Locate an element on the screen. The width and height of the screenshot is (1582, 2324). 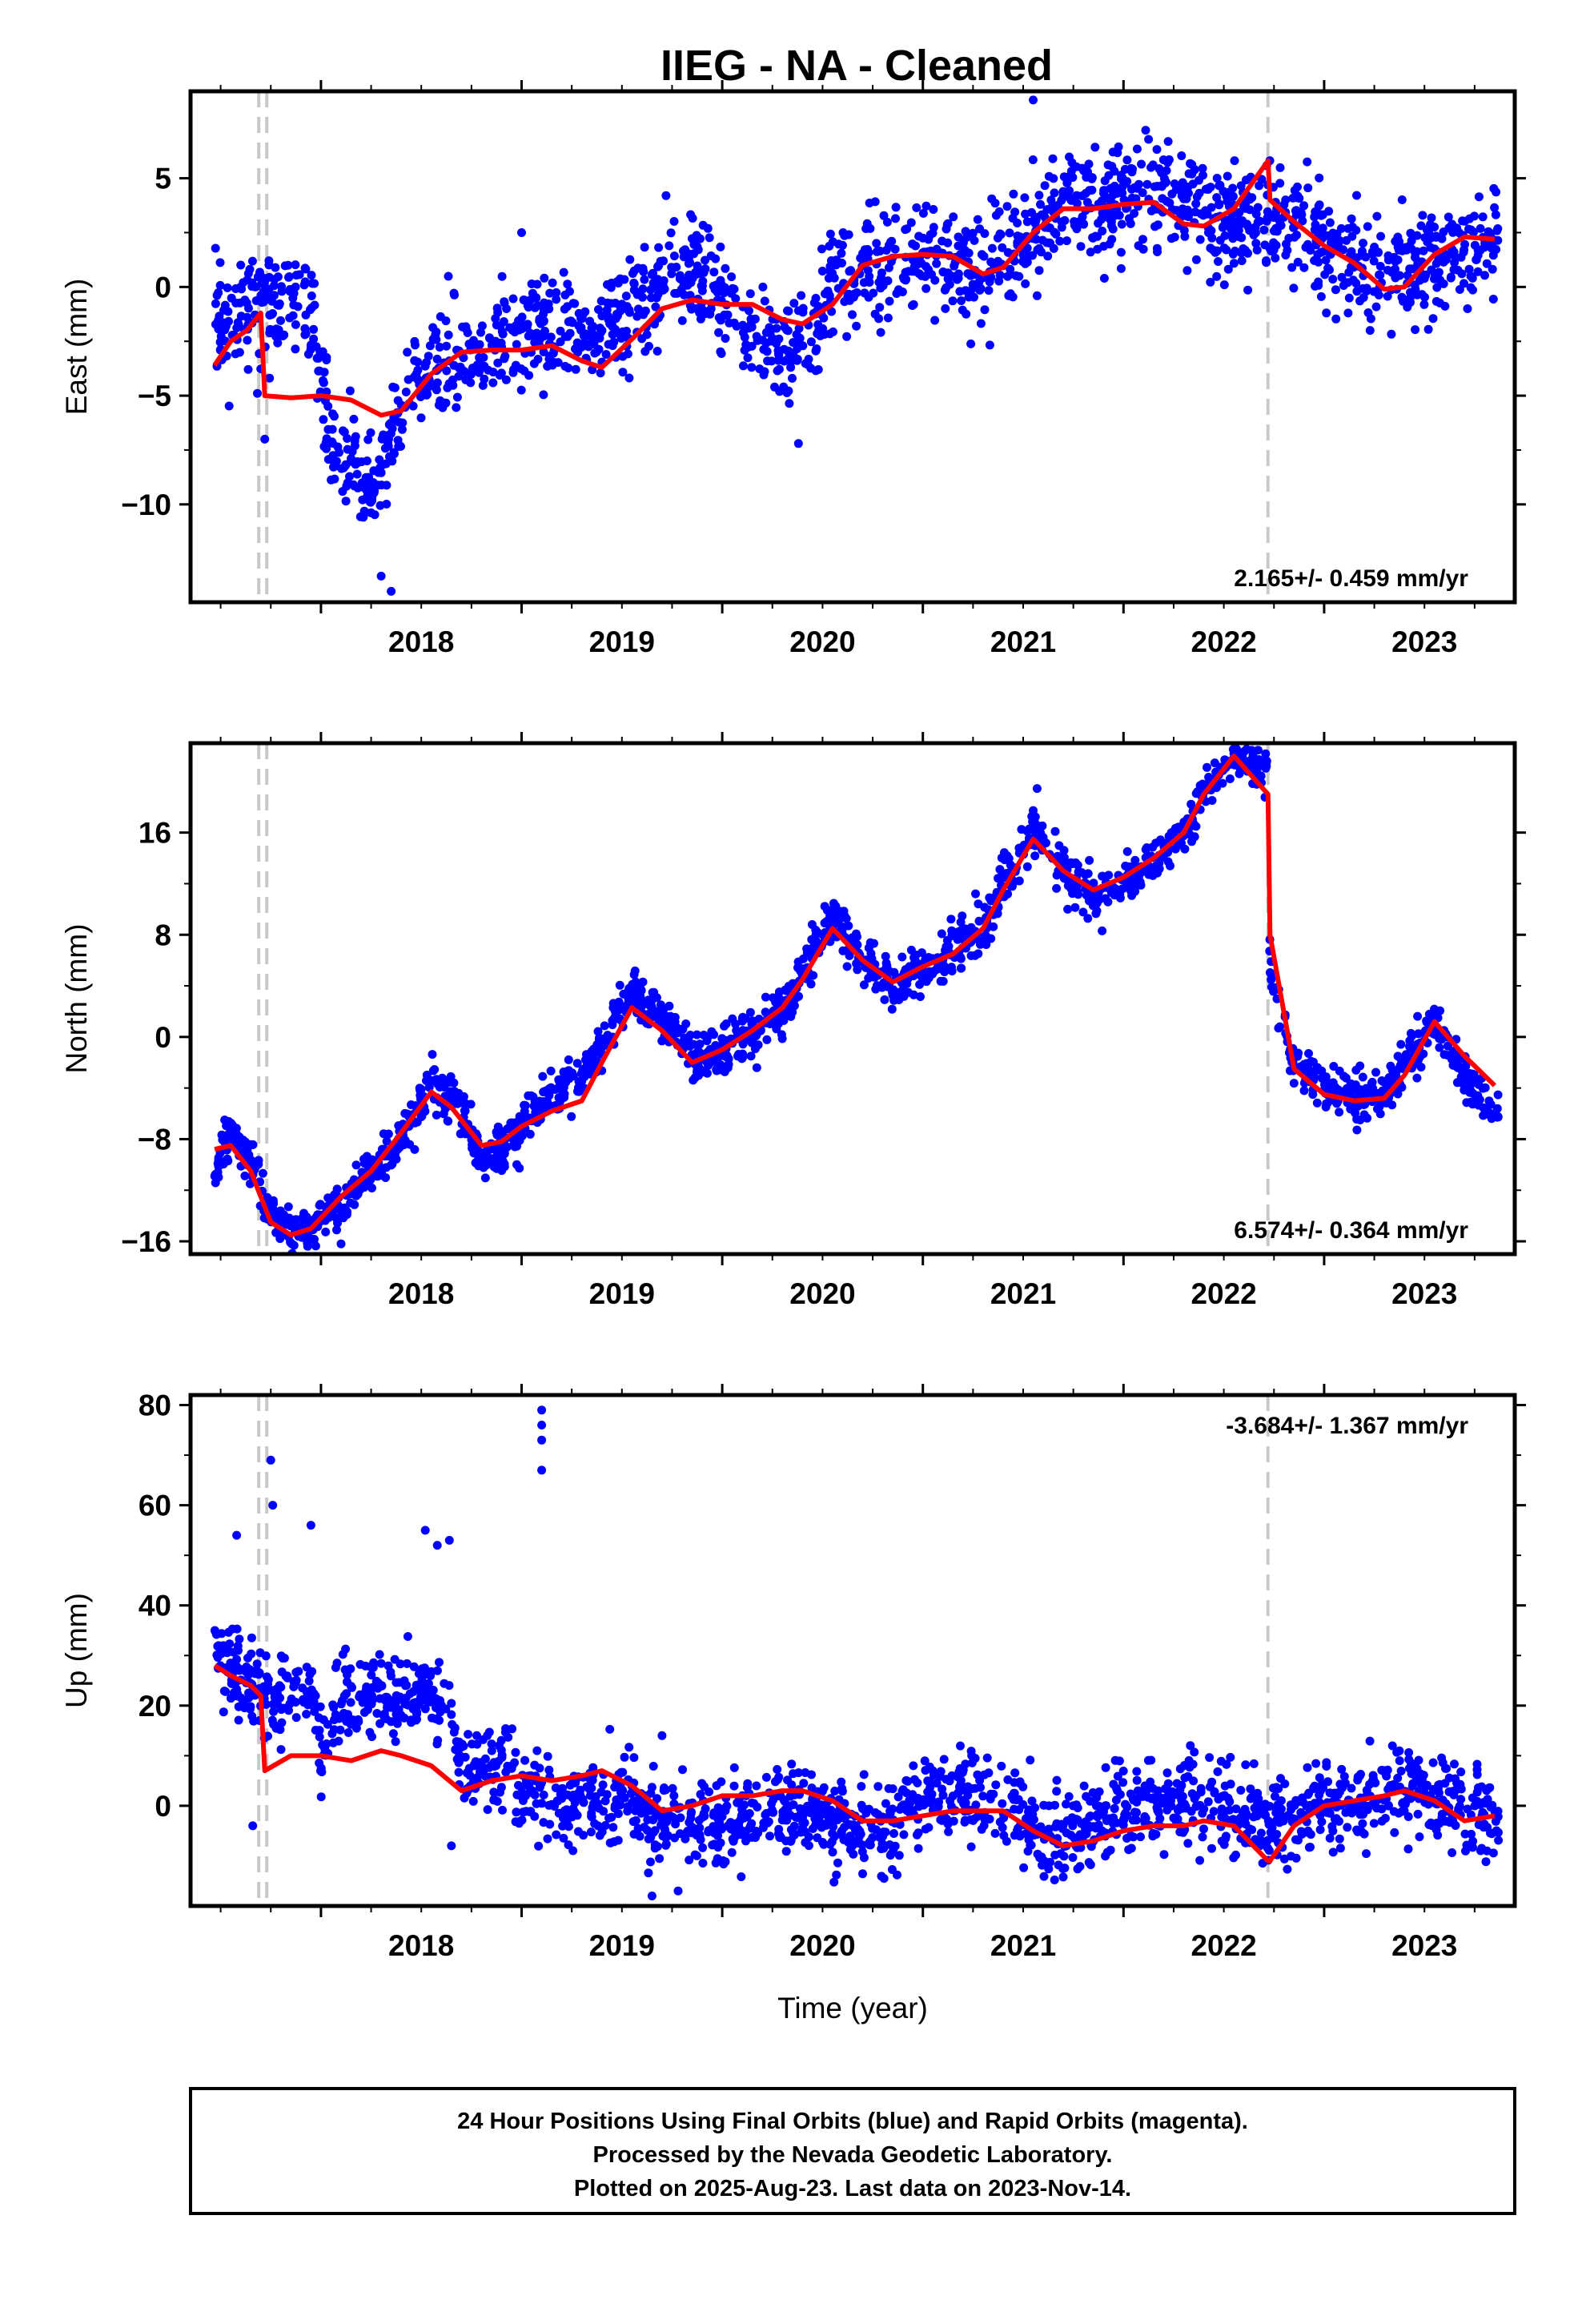
y-tick-label: 5 is located at coordinates (163, 179).